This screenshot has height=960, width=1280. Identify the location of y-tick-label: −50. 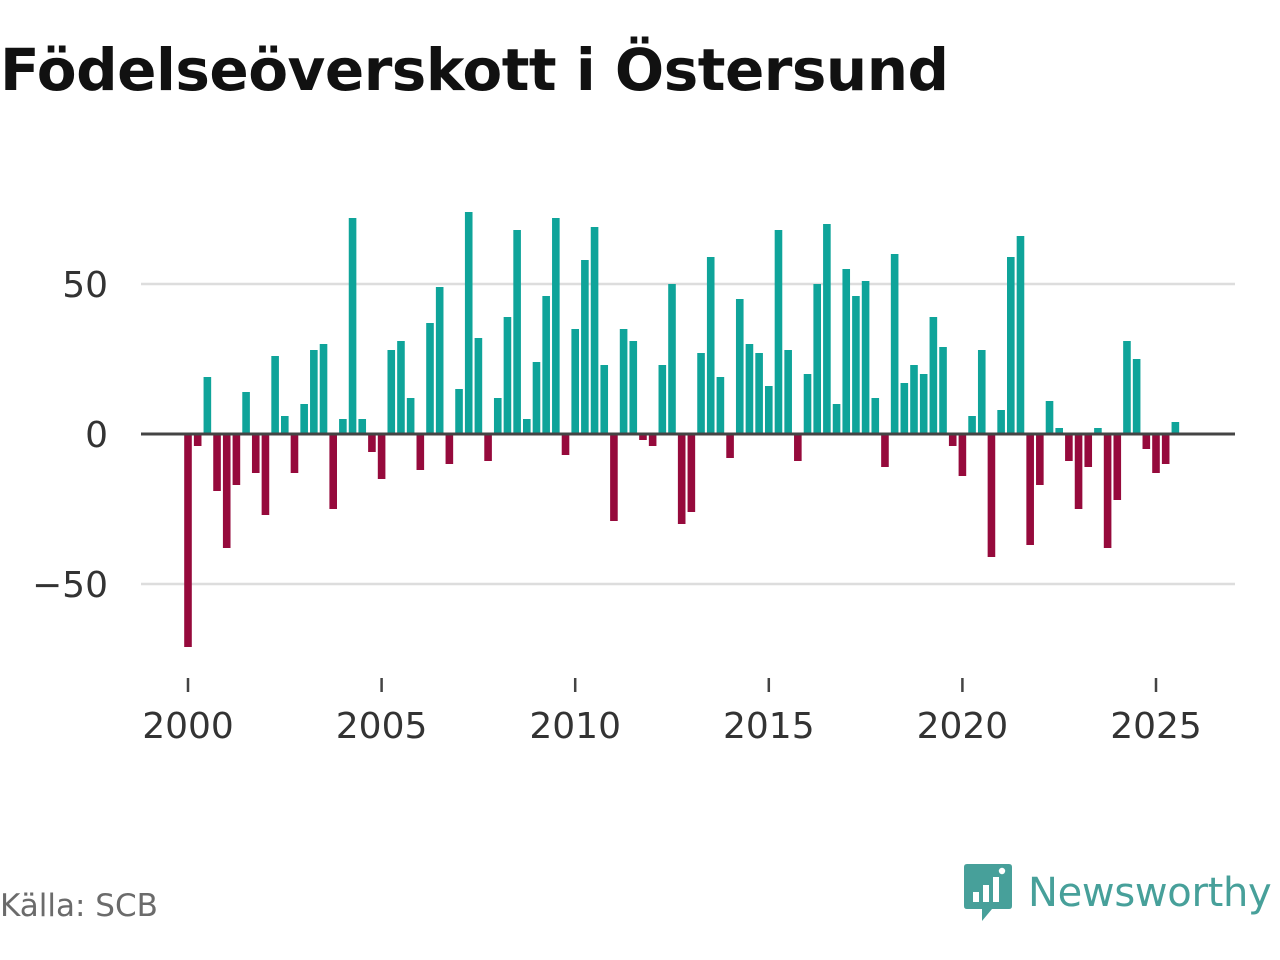
(70, 585).